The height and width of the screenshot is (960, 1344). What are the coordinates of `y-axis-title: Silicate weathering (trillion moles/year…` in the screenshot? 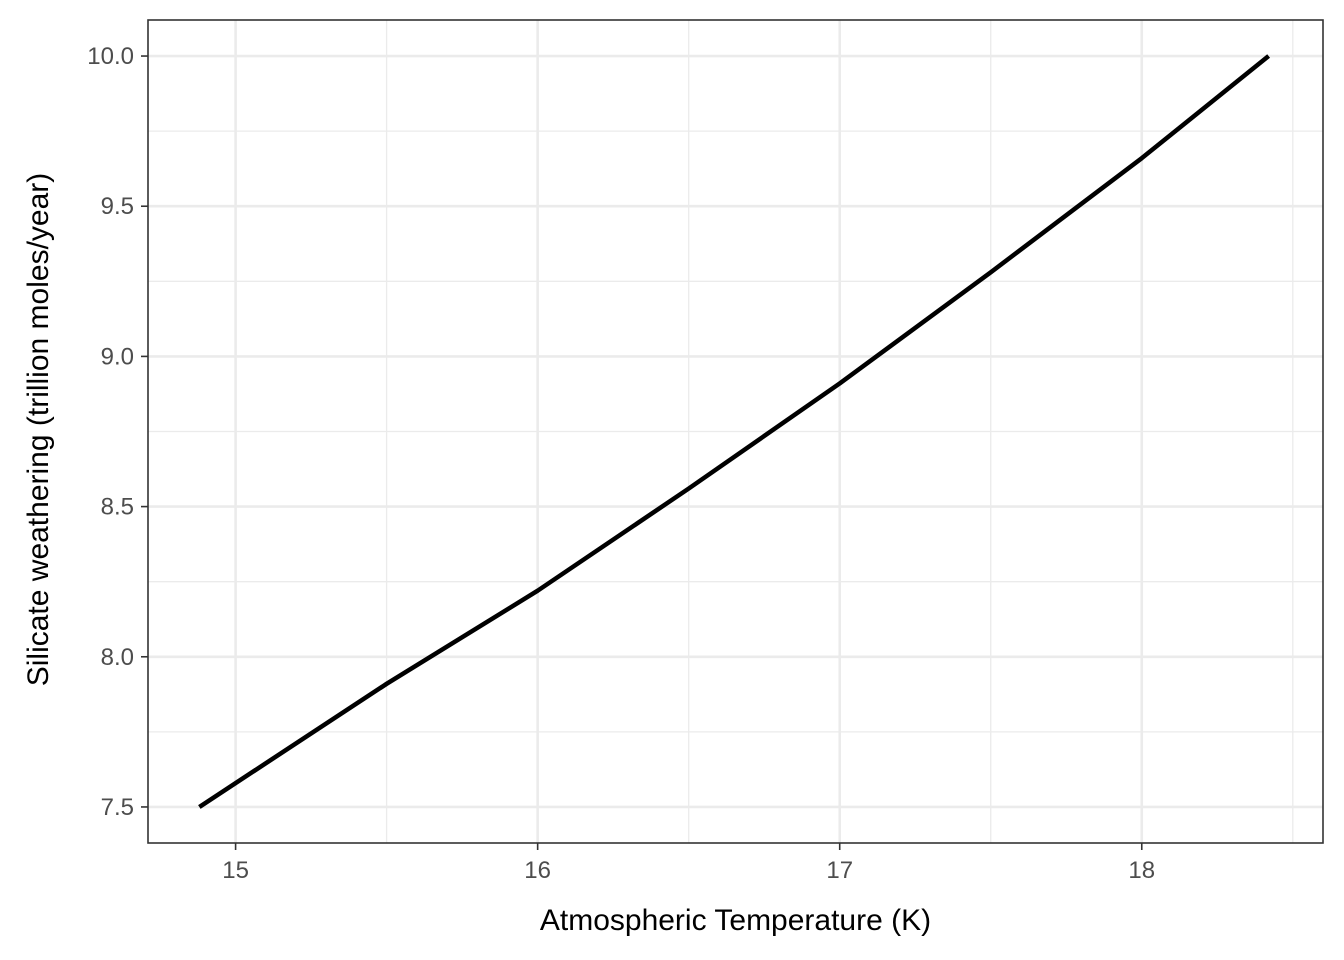 It's located at (38, 430).